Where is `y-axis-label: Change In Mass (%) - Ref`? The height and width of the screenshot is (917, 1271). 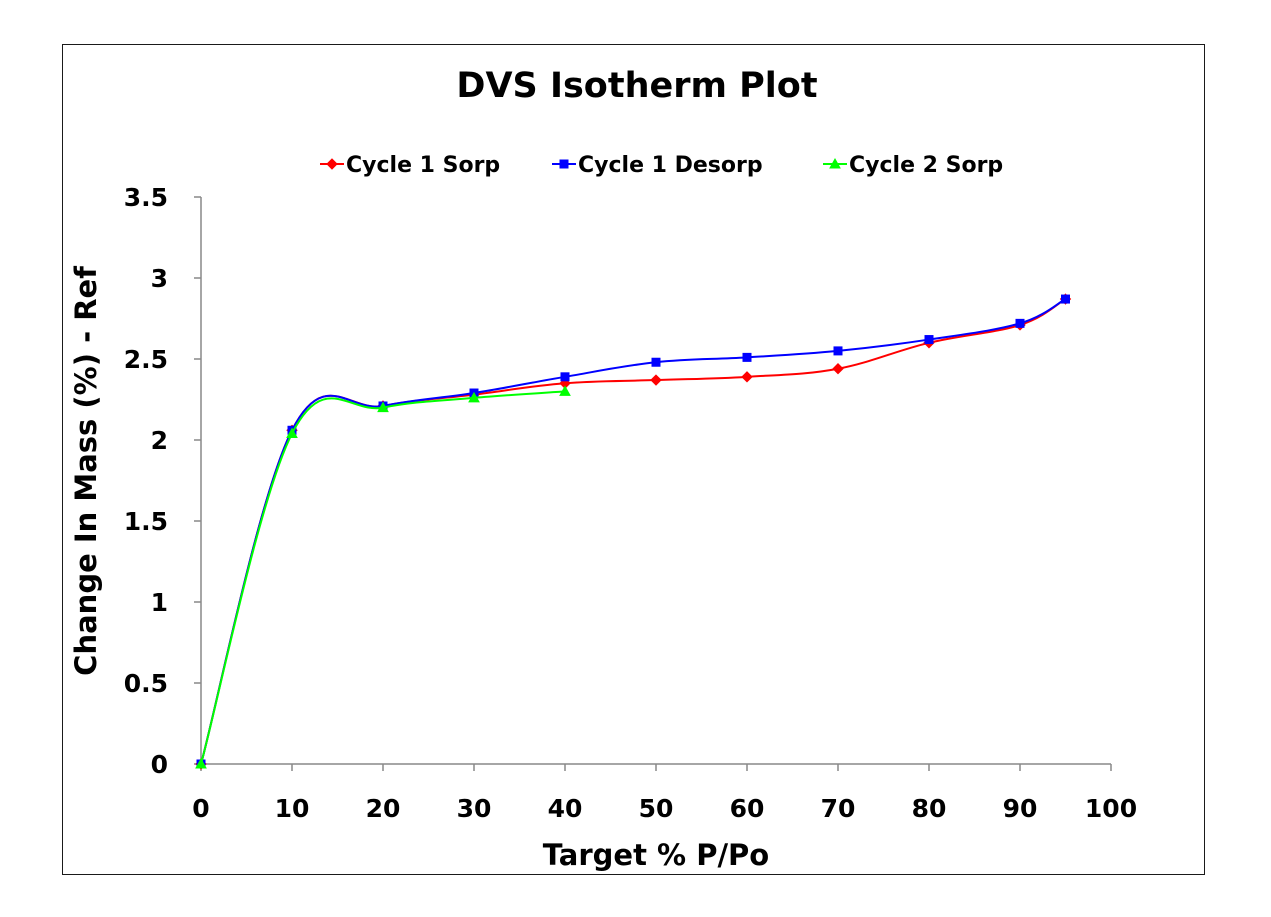
y-axis-label: Change In Mass (%) - Ref is located at coordinates (86, 471).